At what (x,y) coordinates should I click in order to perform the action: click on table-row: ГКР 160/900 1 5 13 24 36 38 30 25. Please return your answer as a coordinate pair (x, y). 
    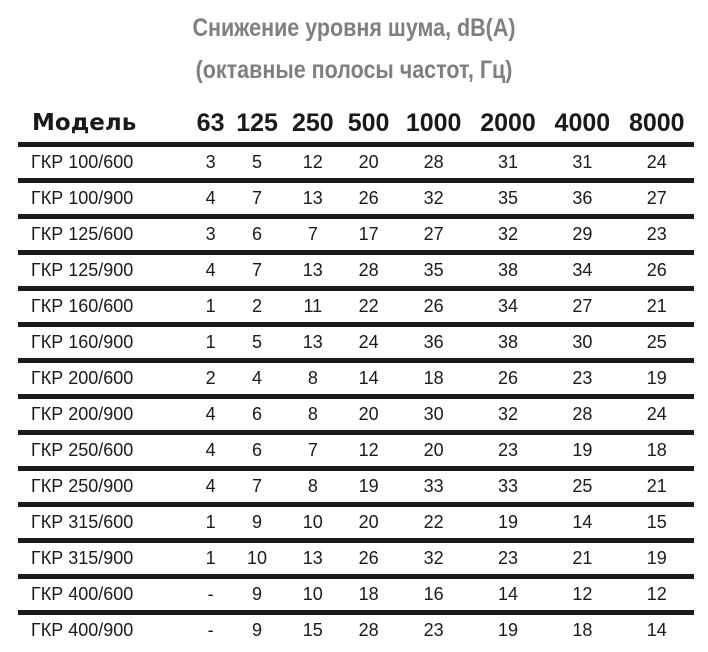
    Looking at the image, I should click on (356, 343).